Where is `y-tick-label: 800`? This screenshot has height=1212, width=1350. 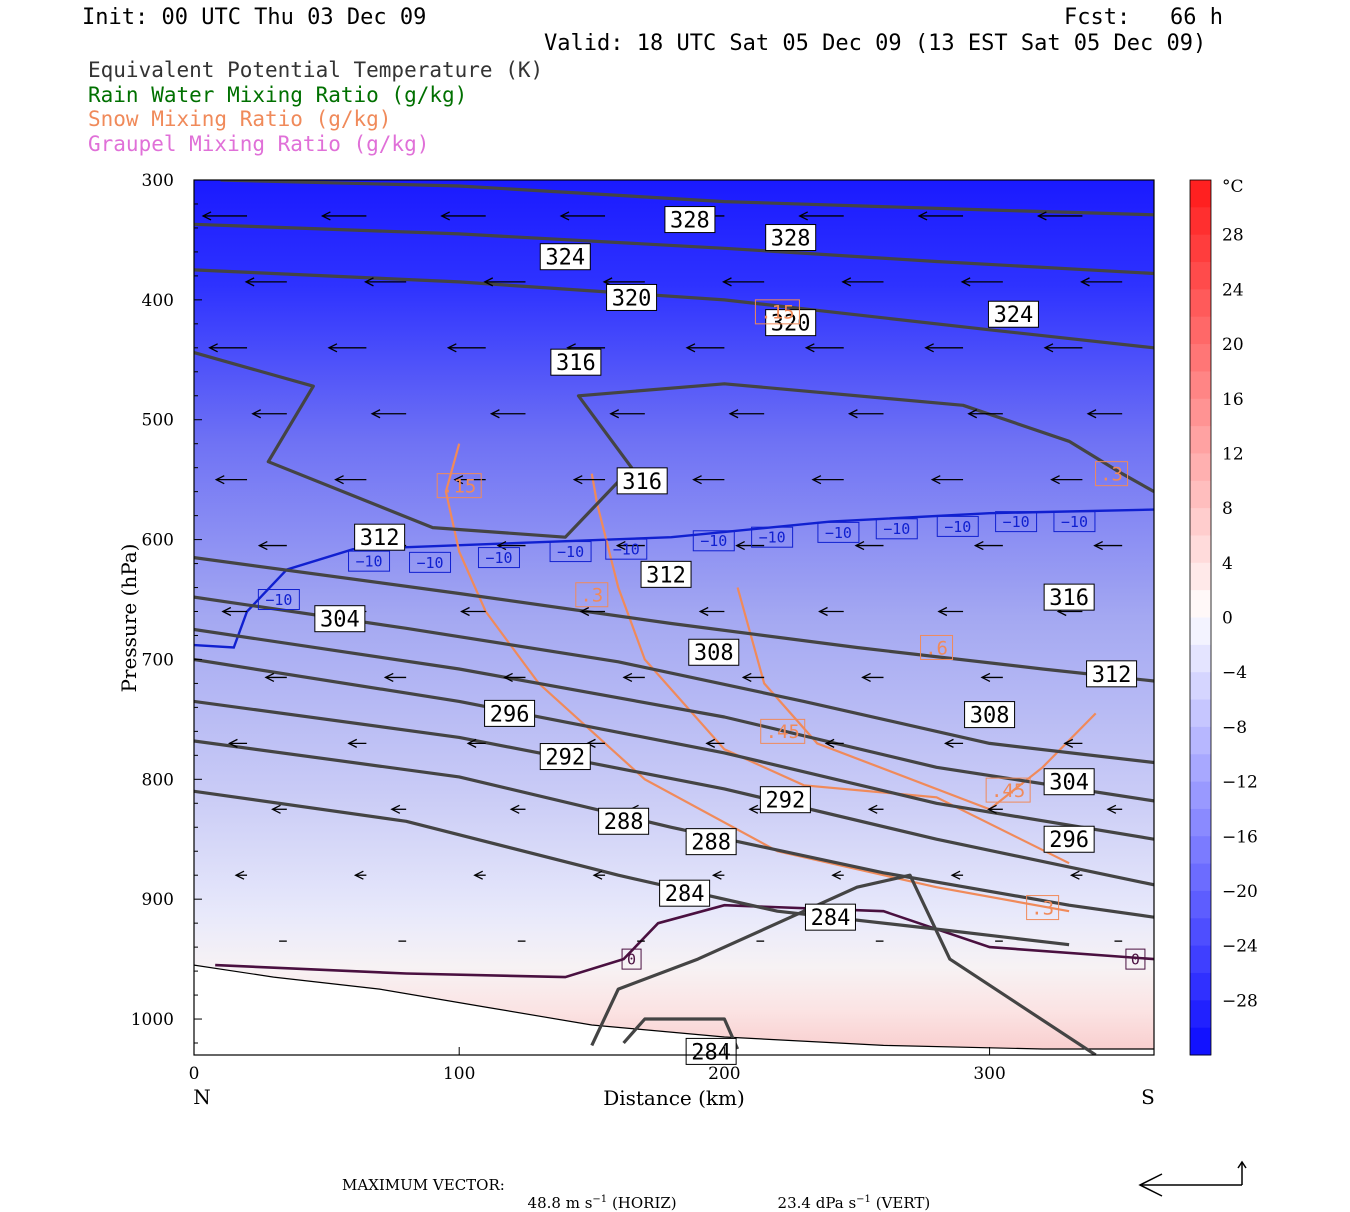 y-tick-label: 800 is located at coordinates (158, 780).